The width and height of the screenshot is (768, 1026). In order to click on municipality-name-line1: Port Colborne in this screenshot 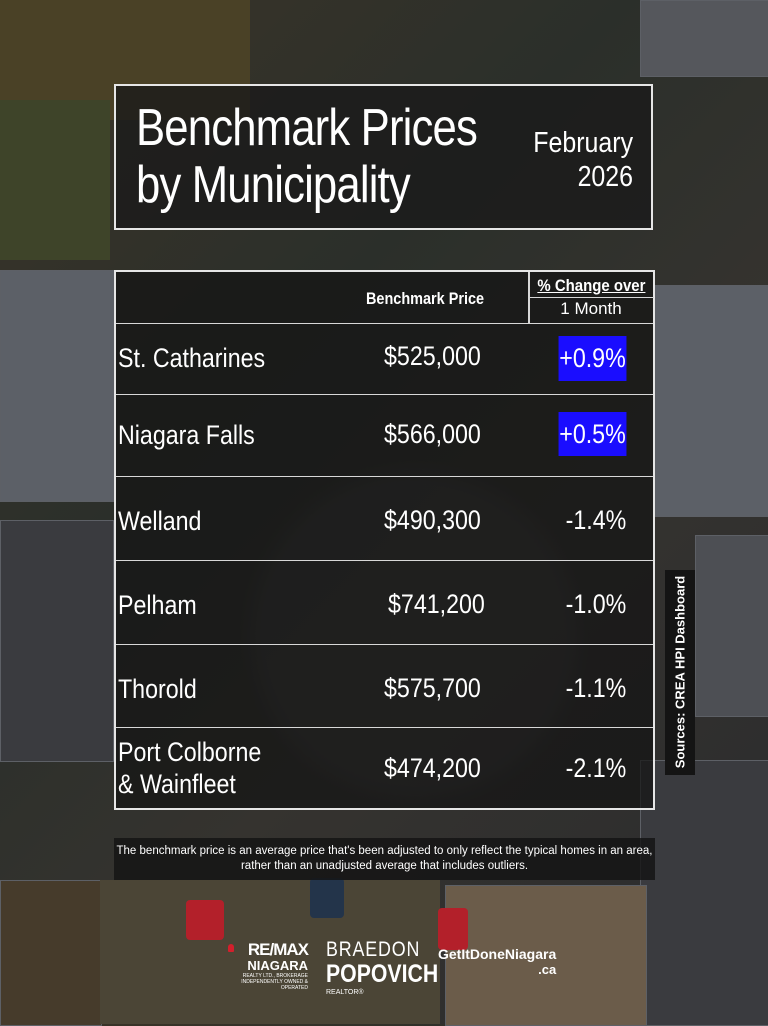, I will do `click(190, 752)`.